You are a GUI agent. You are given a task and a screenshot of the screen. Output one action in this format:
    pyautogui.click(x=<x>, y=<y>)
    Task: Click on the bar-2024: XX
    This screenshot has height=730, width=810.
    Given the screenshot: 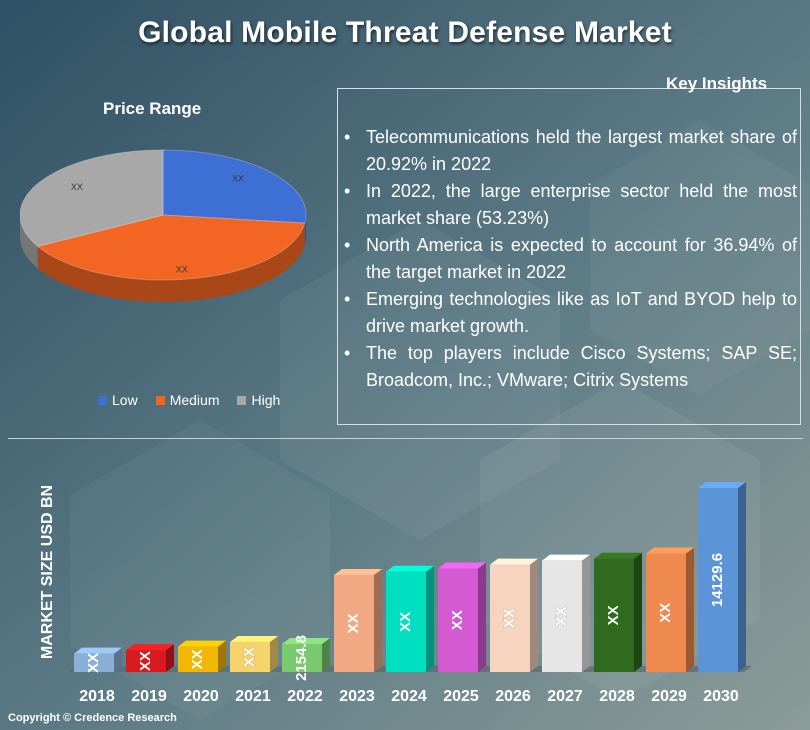 What is the action you would take?
    pyautogui.click(x=410, y=618)
    